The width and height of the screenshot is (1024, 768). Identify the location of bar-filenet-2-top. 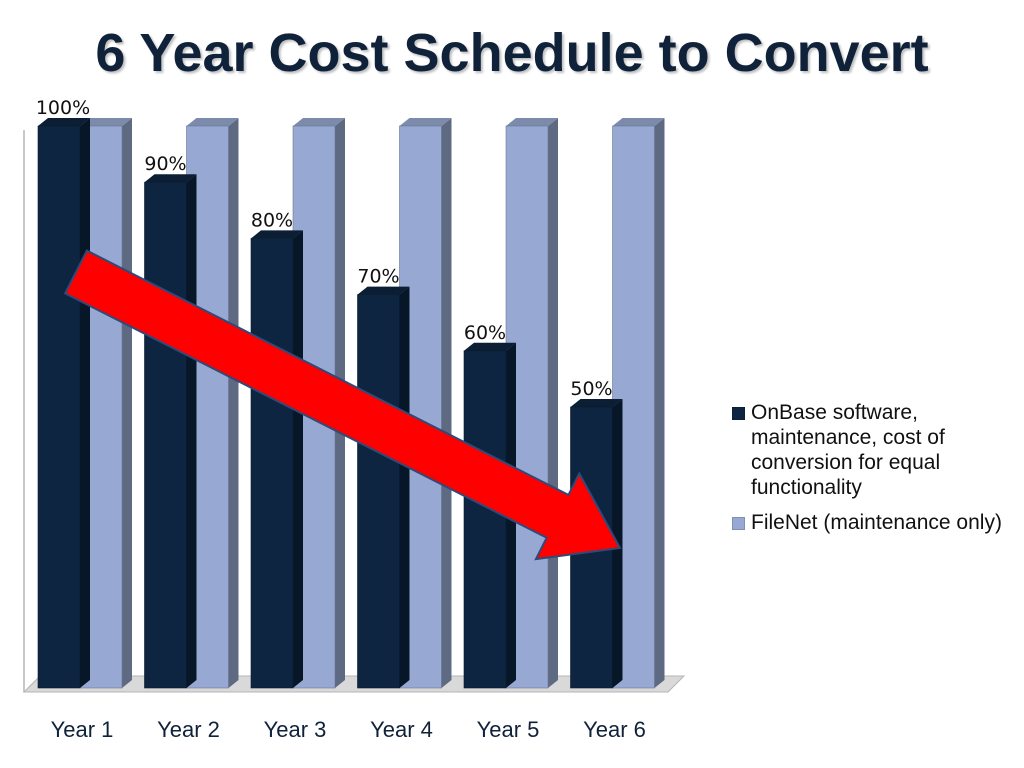
(212, 122).